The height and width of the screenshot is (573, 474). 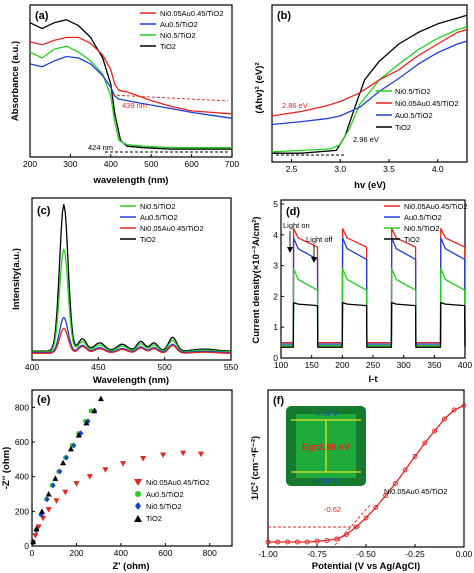 I want to click on panel-a-series, so click(x=131, y=84).